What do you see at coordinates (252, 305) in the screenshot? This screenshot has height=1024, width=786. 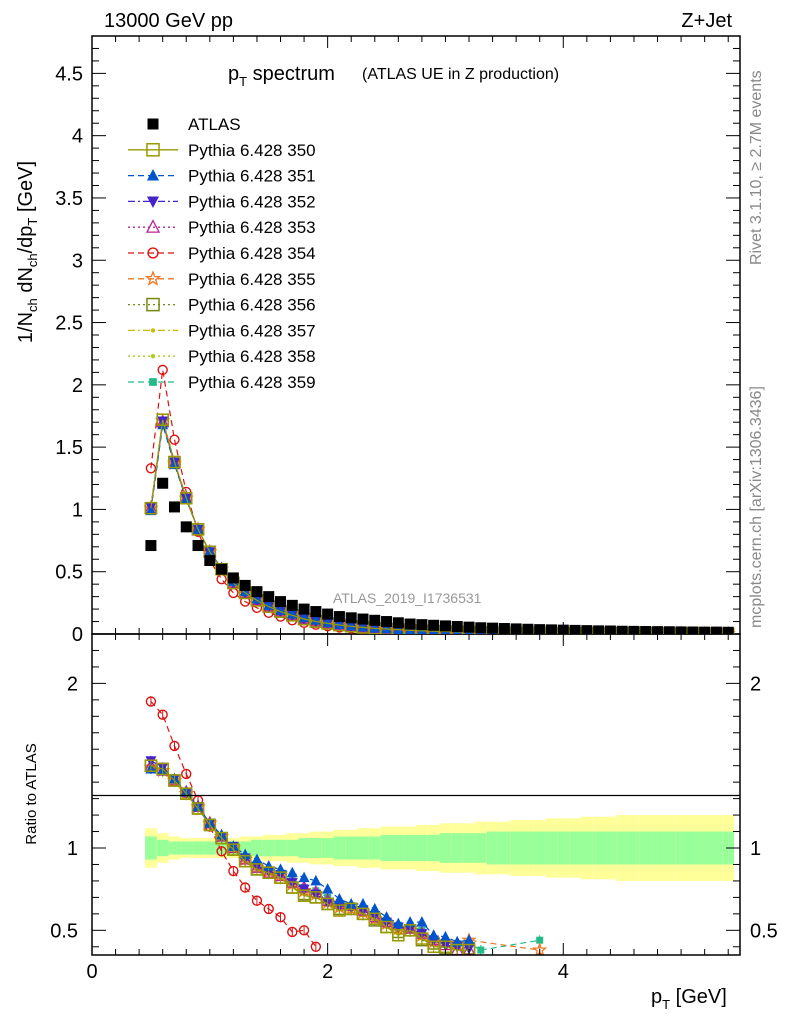 I see `legend-label: Pythia 6.428 356` at bounding box center [252, 305].